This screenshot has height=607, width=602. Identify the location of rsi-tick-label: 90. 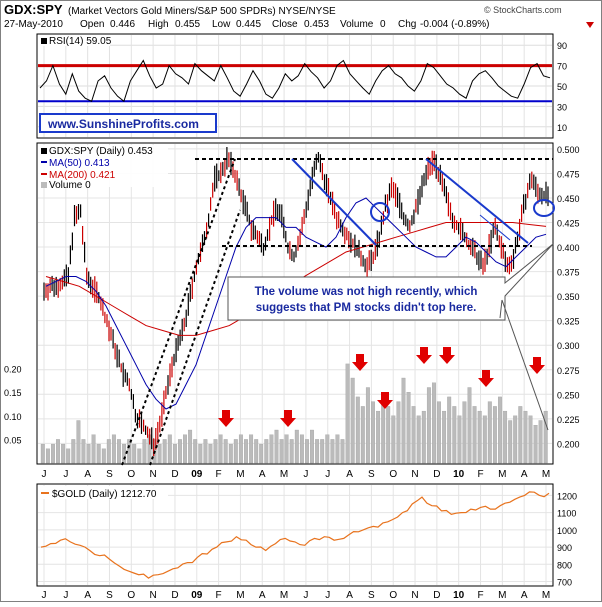
(562, 46).